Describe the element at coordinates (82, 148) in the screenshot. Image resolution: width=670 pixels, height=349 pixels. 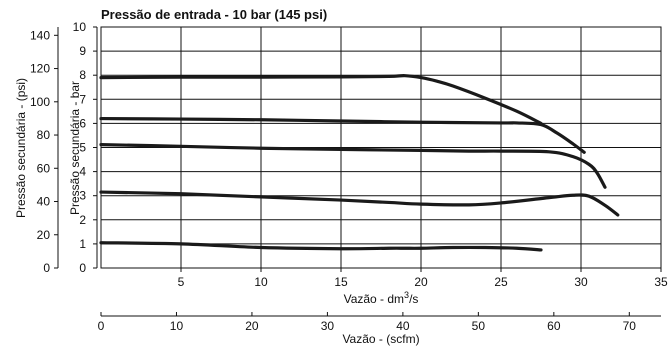
I see `y-axis-bar-tick-label: 5` at that location.